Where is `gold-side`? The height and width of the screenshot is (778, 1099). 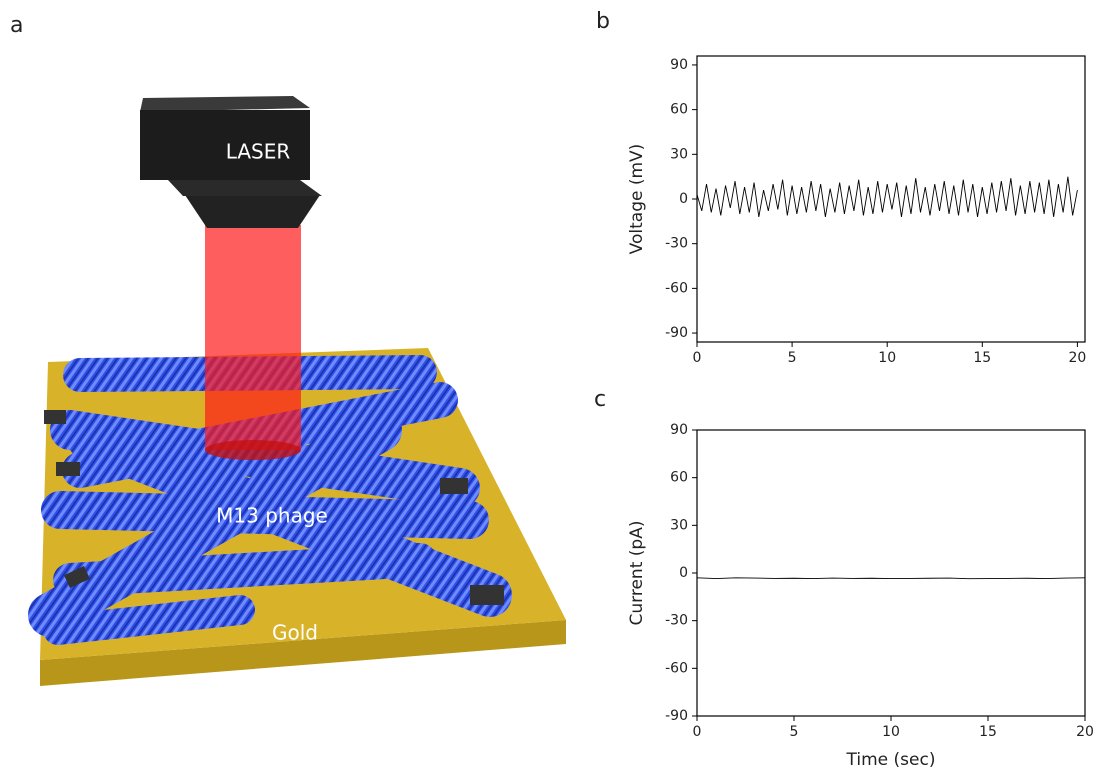
gold-side is located at coordinates (303, 653).